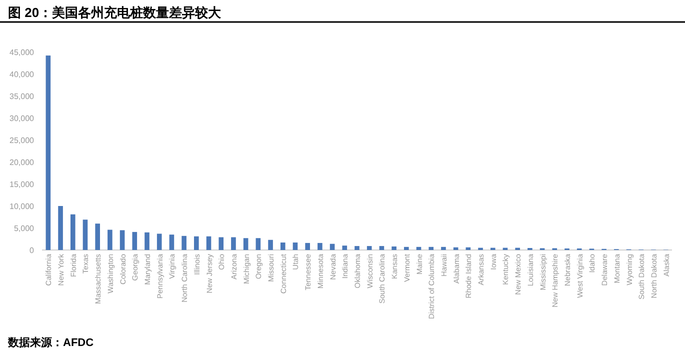 This screenshot has width=685, height=352. Describe the element at coordinates (22, 162) in the screenshot. I see `y-tick-label: 20,000` at that location.